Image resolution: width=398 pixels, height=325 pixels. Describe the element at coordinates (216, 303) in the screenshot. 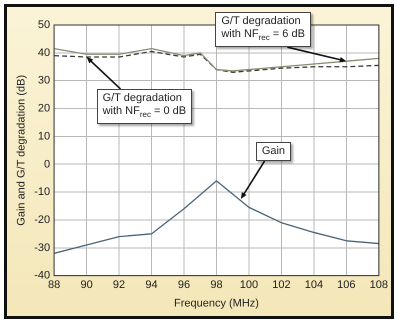

I see `x-axis-title: Frequency (MHz)` at that location.